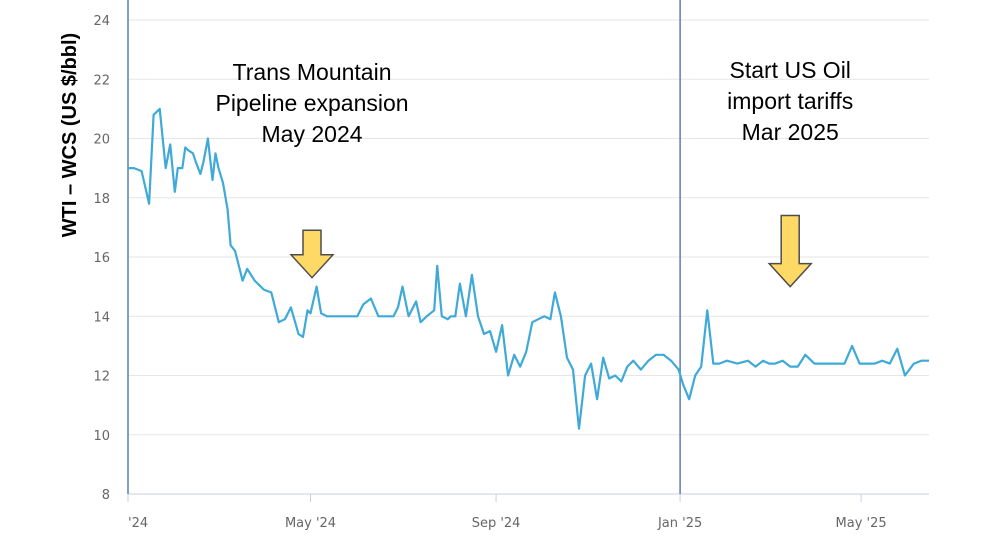 The width and height of the screenshot is (996, 558). Describe the element at coordinates (70, 135) in the screenshot. I see `y-axis-label: WTI – WCS (US $/bbl)` at that location.